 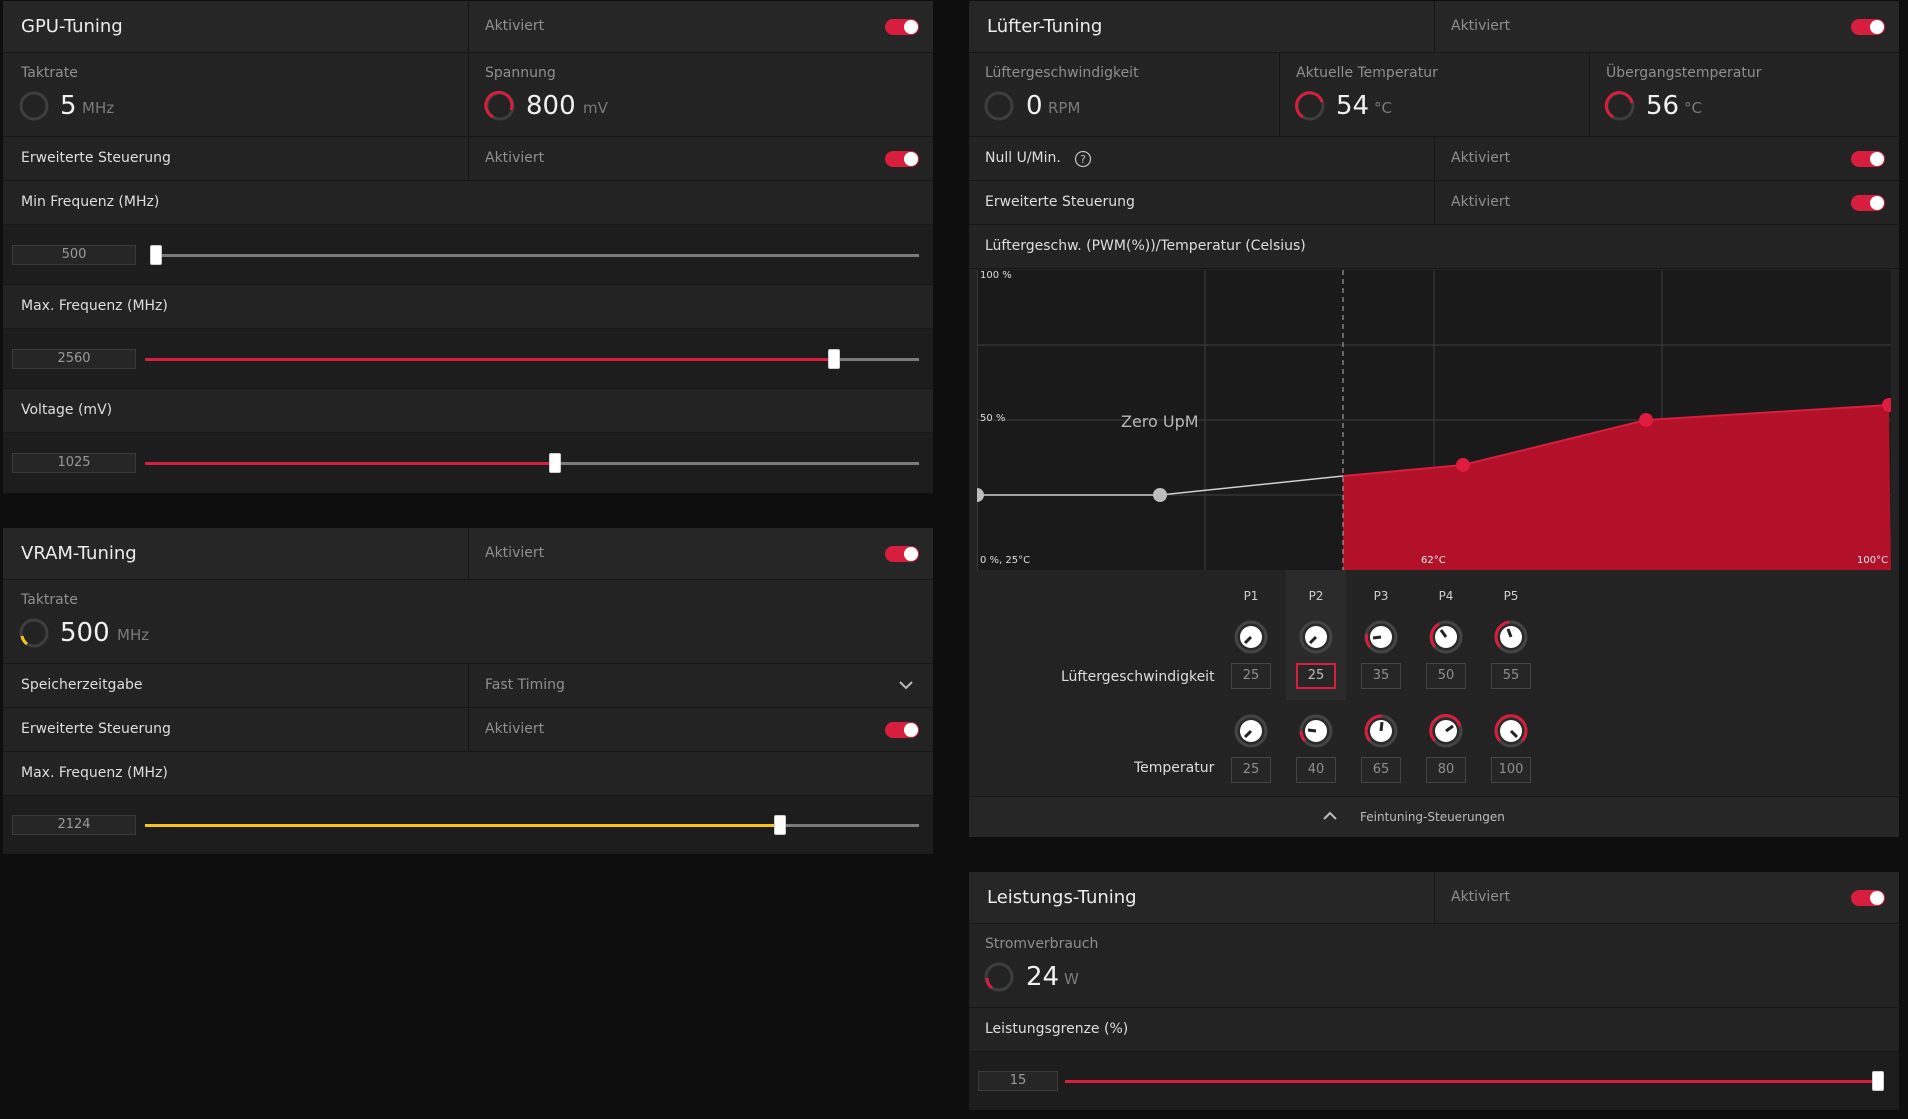 I want to click on gpu-volt-row: 1025, so click(x=468, y=463).